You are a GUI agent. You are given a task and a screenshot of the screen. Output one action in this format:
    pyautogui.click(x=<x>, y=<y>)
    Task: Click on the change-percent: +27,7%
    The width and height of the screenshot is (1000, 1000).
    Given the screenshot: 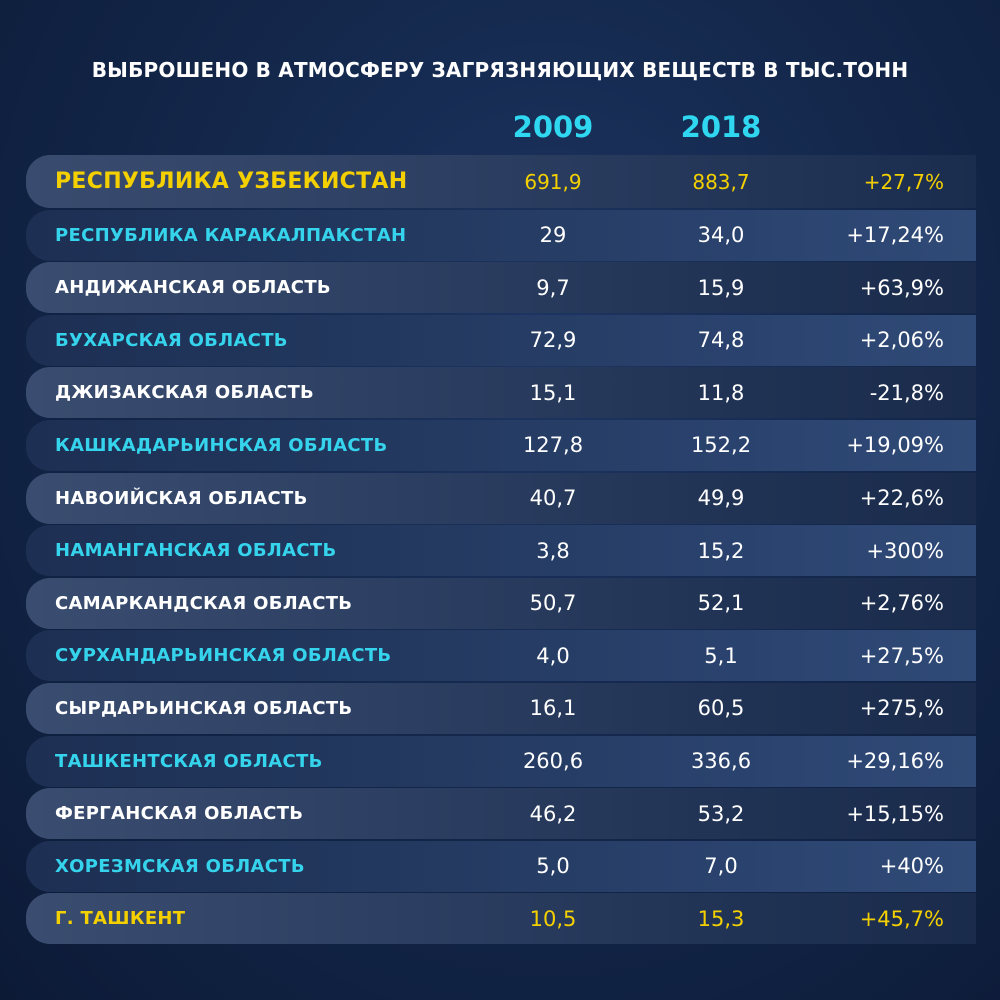 What is the action you would take?
    pyautogui.click(x=903, y=181)
    